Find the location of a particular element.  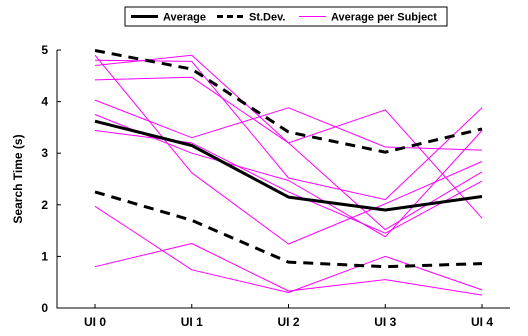

y-axis-title: Search Time (s) is located at coordinates (18, 178).